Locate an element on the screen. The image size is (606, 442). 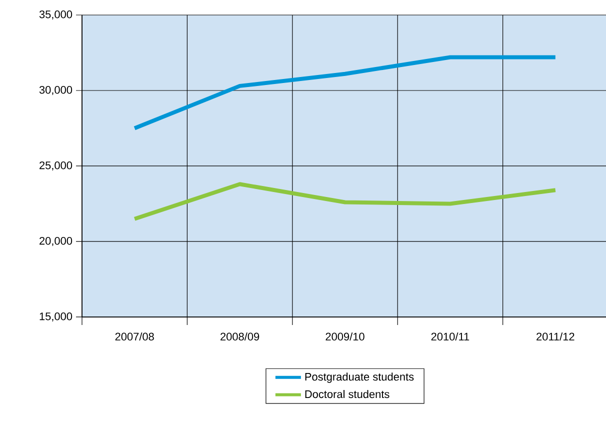
x-tick-label: 2009/10 is located at coordinates (345, 336).